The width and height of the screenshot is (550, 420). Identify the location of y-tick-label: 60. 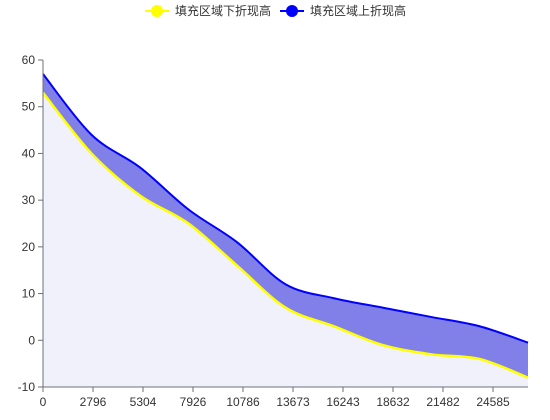
(29, 60).